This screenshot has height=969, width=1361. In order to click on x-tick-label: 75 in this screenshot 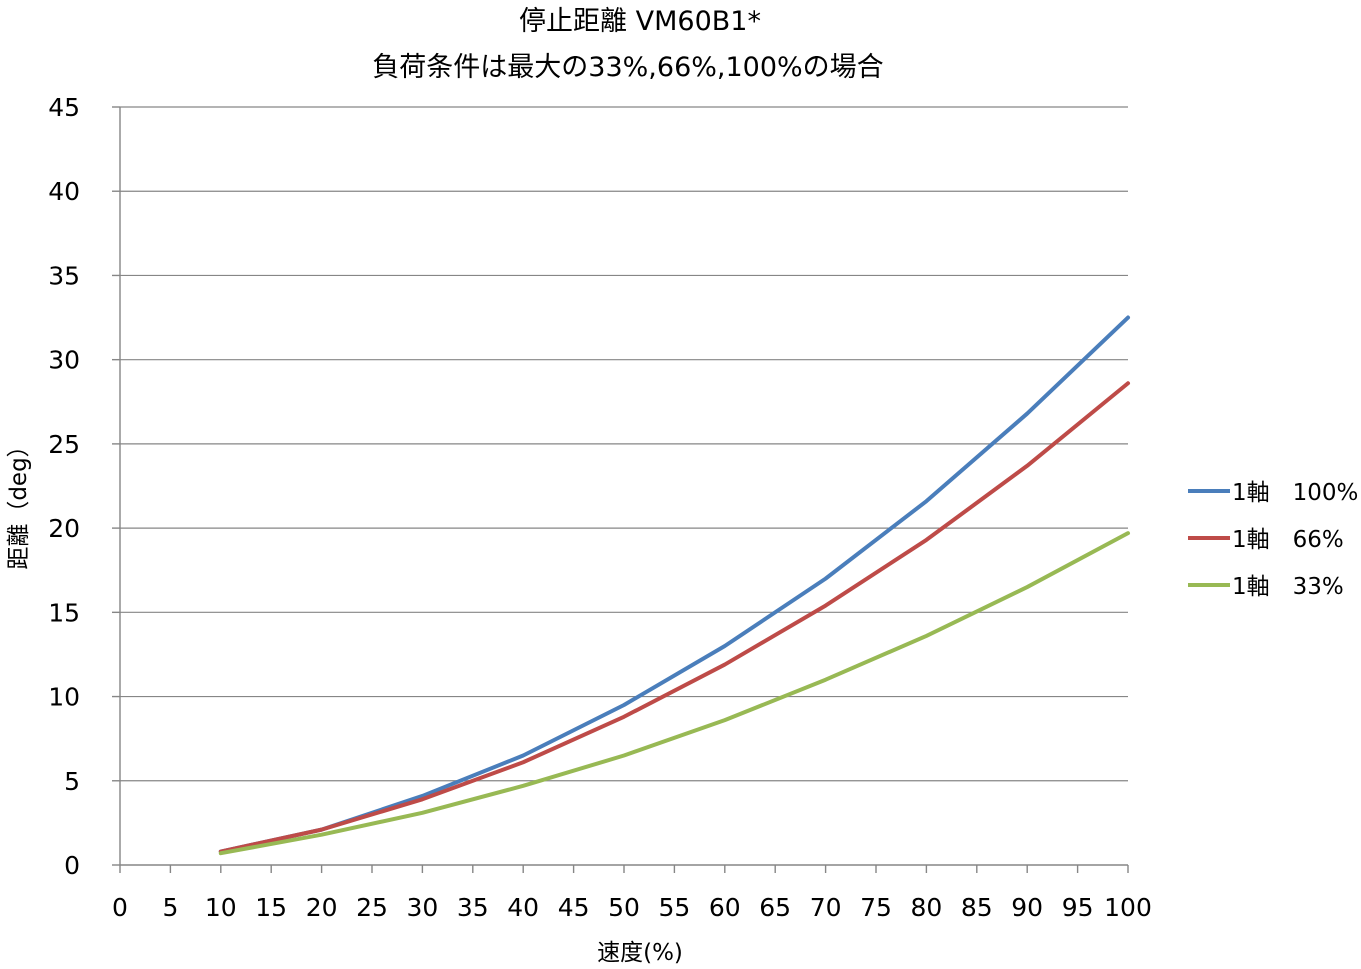, I will do `click(876, 907)`.